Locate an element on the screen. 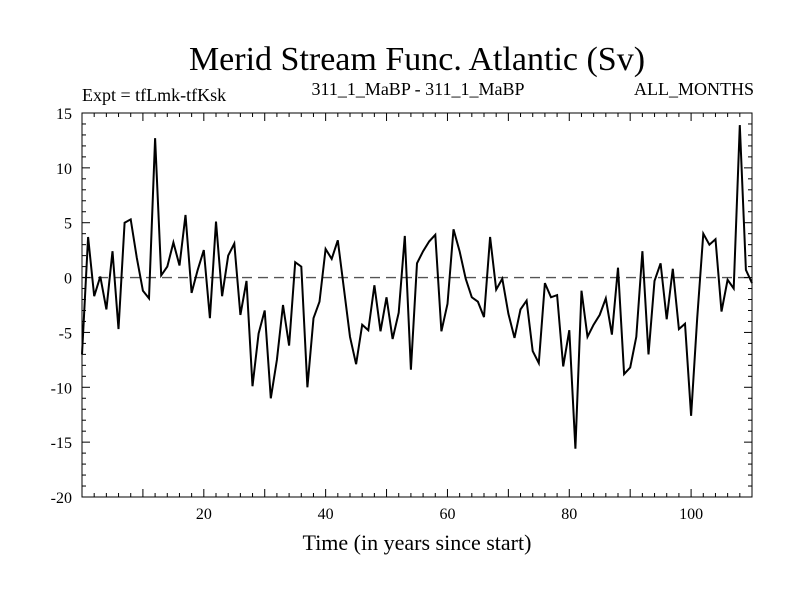 This screenshot has height=600, width=800. y-tick-label: 0 is located at coordinates (68, 279).